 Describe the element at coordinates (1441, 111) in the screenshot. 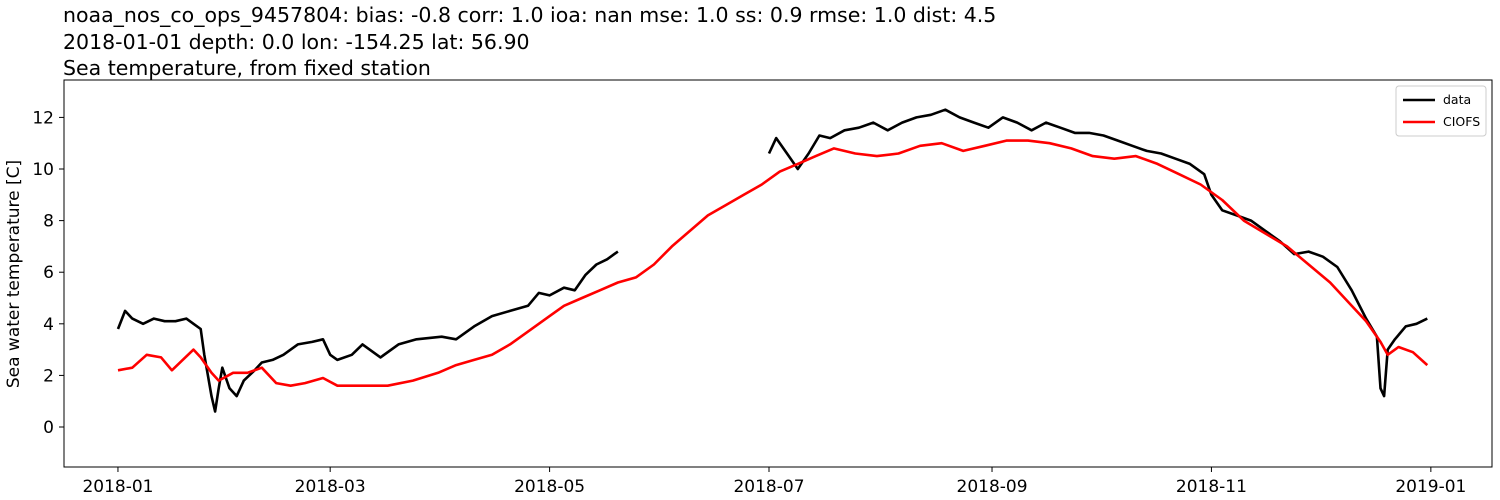

I see `legend: data CIOFS` at that location.